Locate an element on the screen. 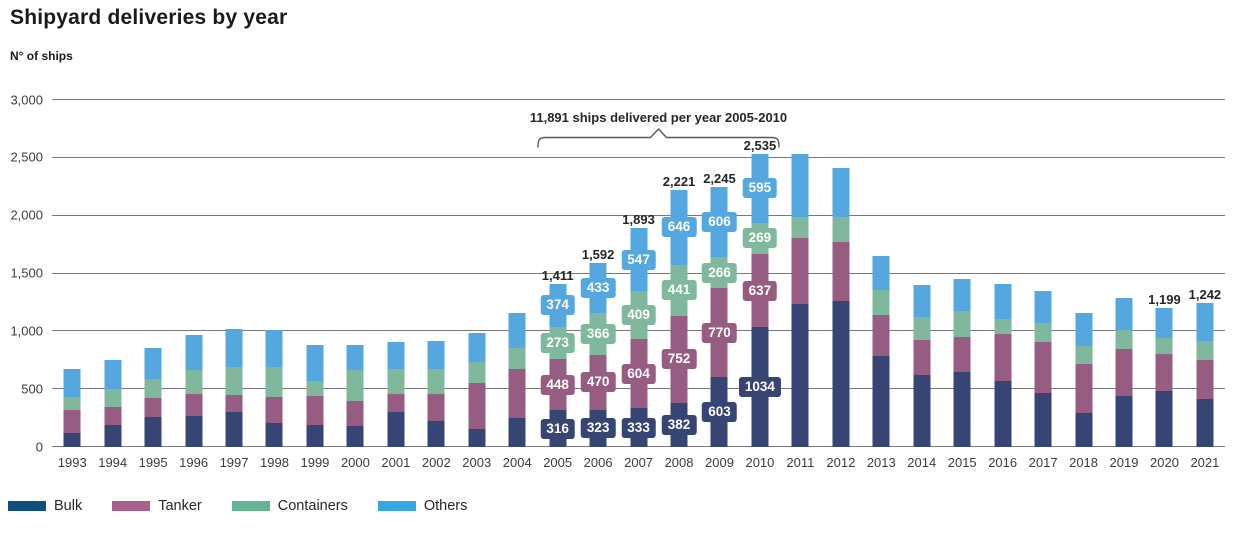 This screenshot has height=544, width=1237. x-tick-label-1997: 1997 is located at coordinates (234, 462).